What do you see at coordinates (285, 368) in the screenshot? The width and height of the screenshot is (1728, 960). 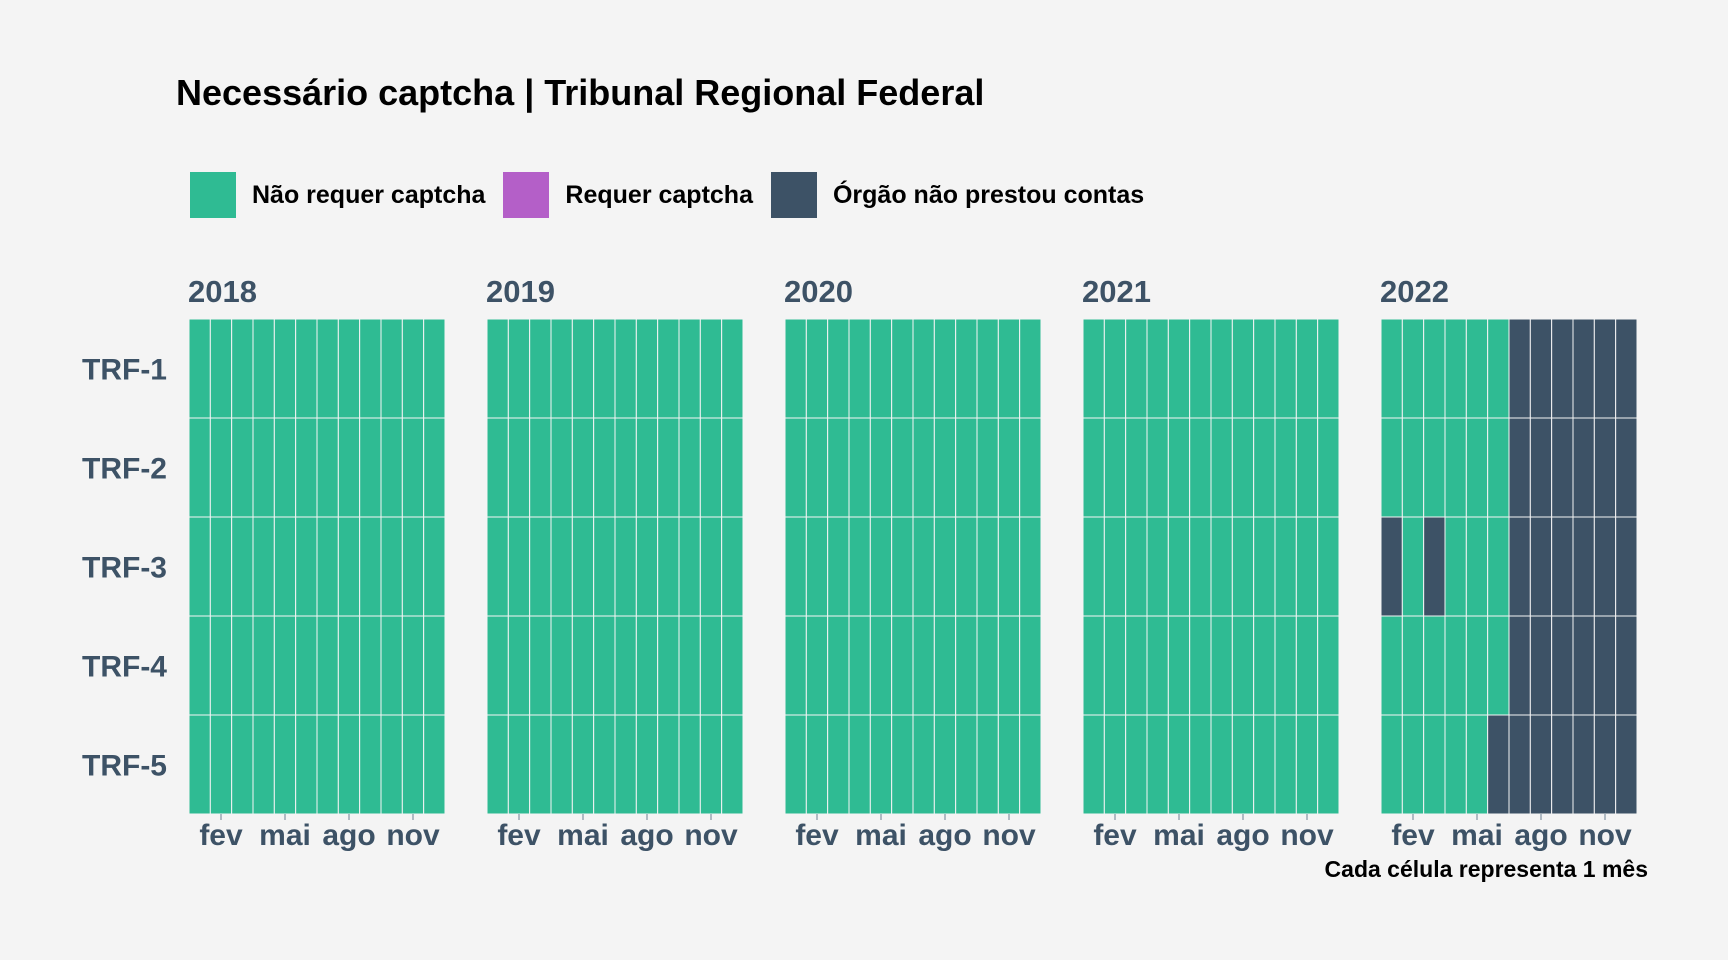 I see `cell-2018-trf-1-m5` at bounding box center [285, 368].